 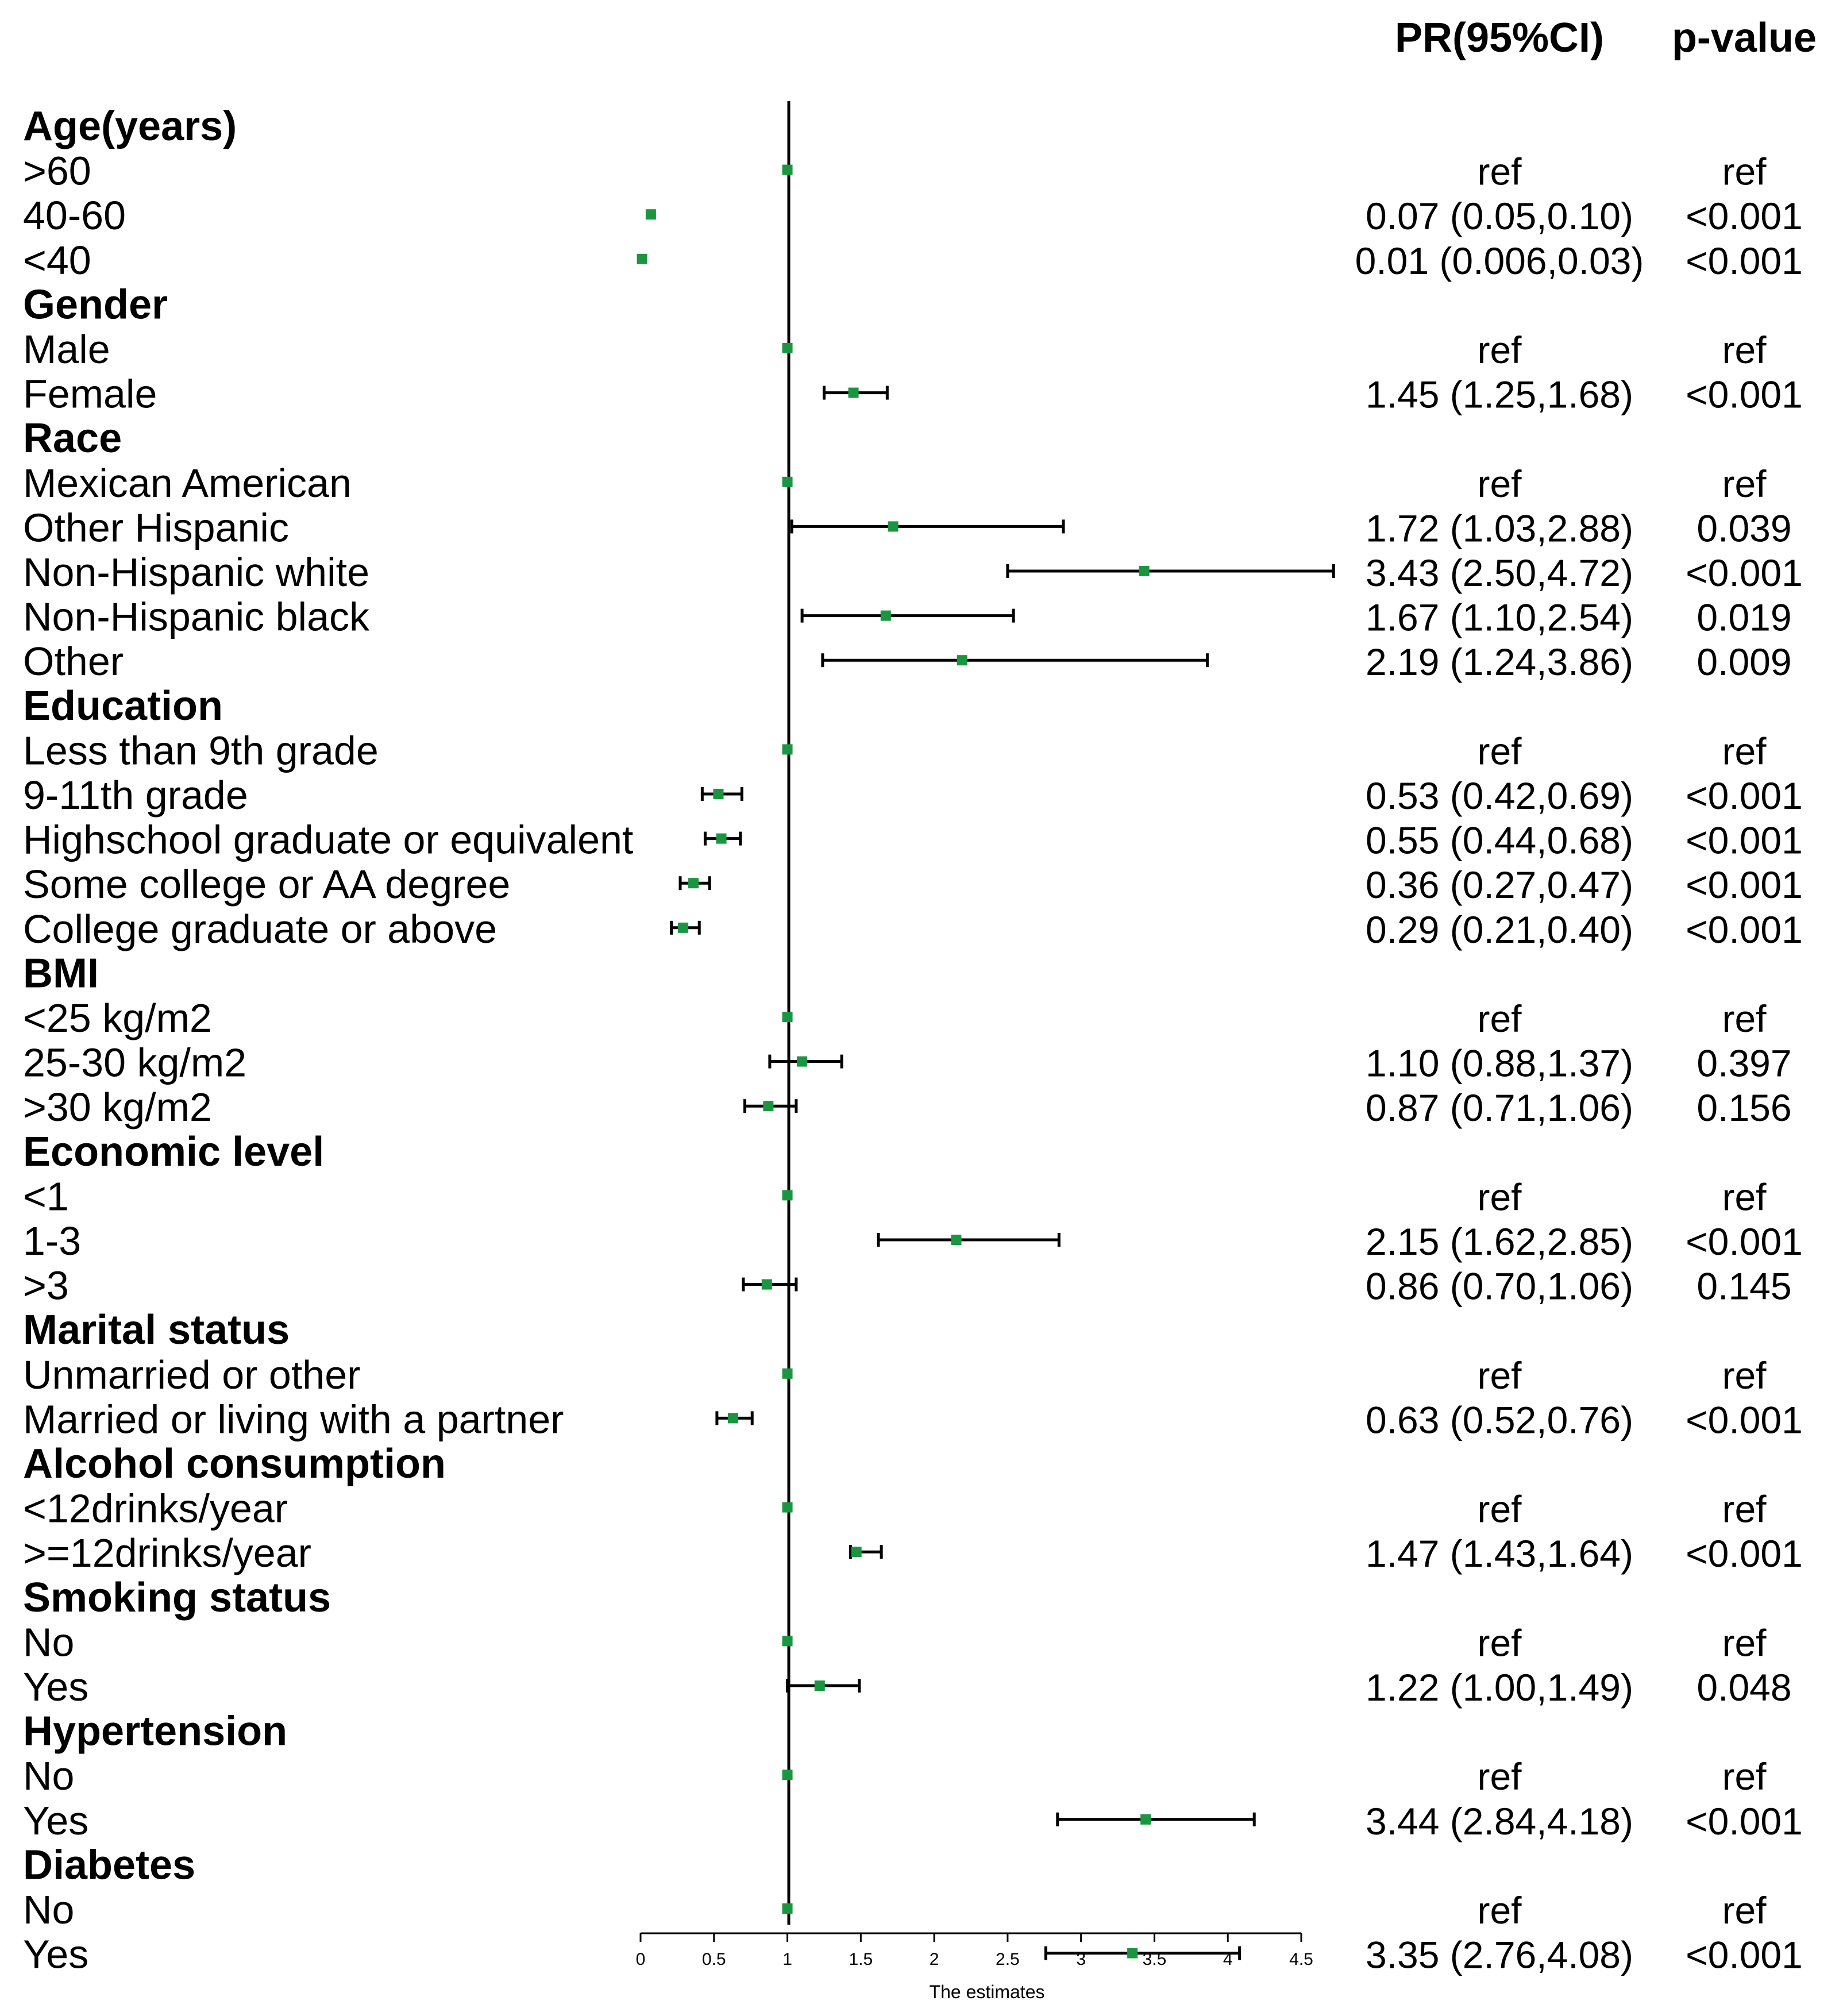 What do you see at coordinates (1081, 1959) in the screenshot?
I see `x-tick-label: 3` at bounding box center [1081, 1959].